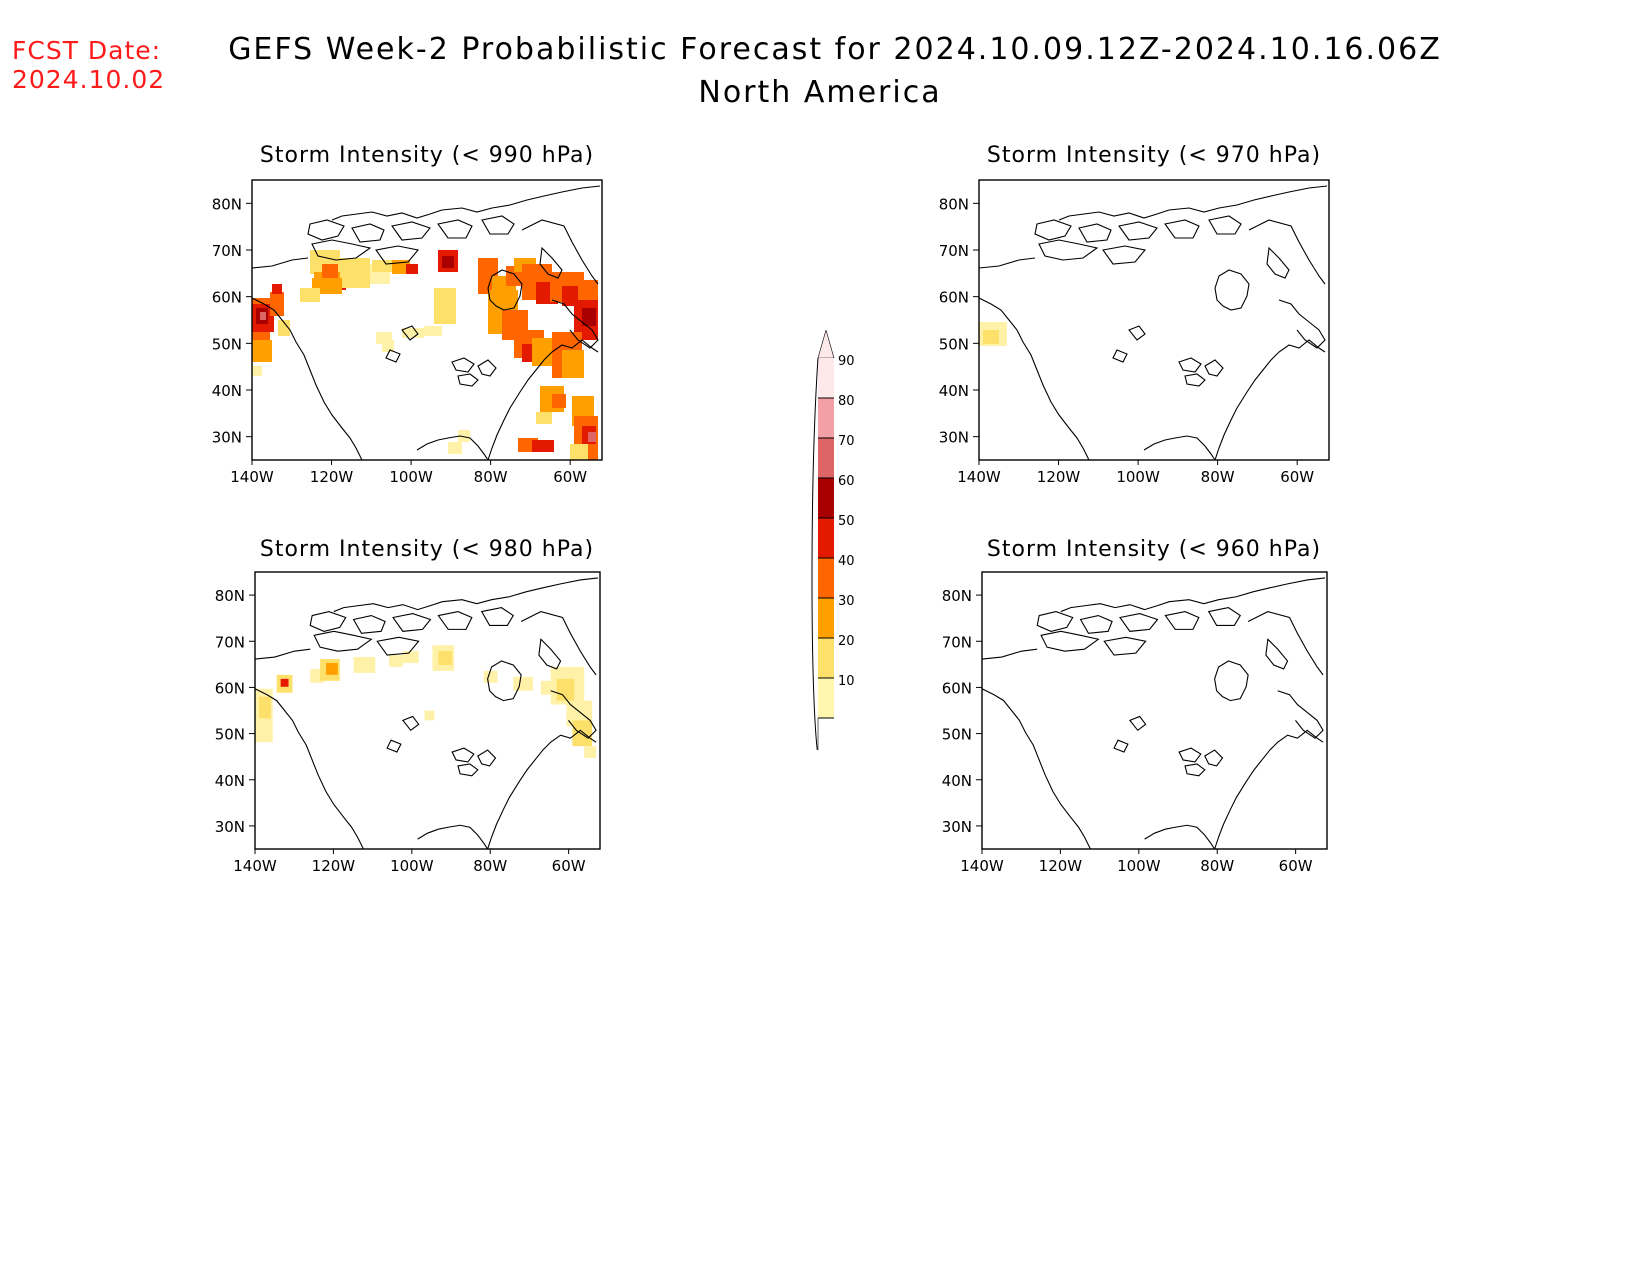 Image resolution: width=1650 pixels, height=1275 pixels. Describe the element at coordinates (820, 92) in the screenshot. I see `page-subtitle: North America` at that location.